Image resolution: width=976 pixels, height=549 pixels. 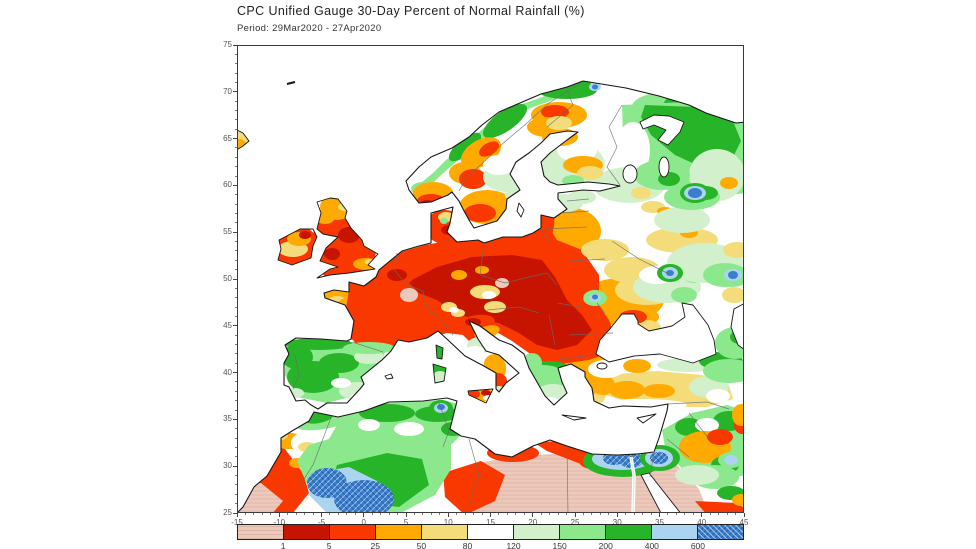 I want to click on lat-tick-label: 70, so click(x=227, y=91).